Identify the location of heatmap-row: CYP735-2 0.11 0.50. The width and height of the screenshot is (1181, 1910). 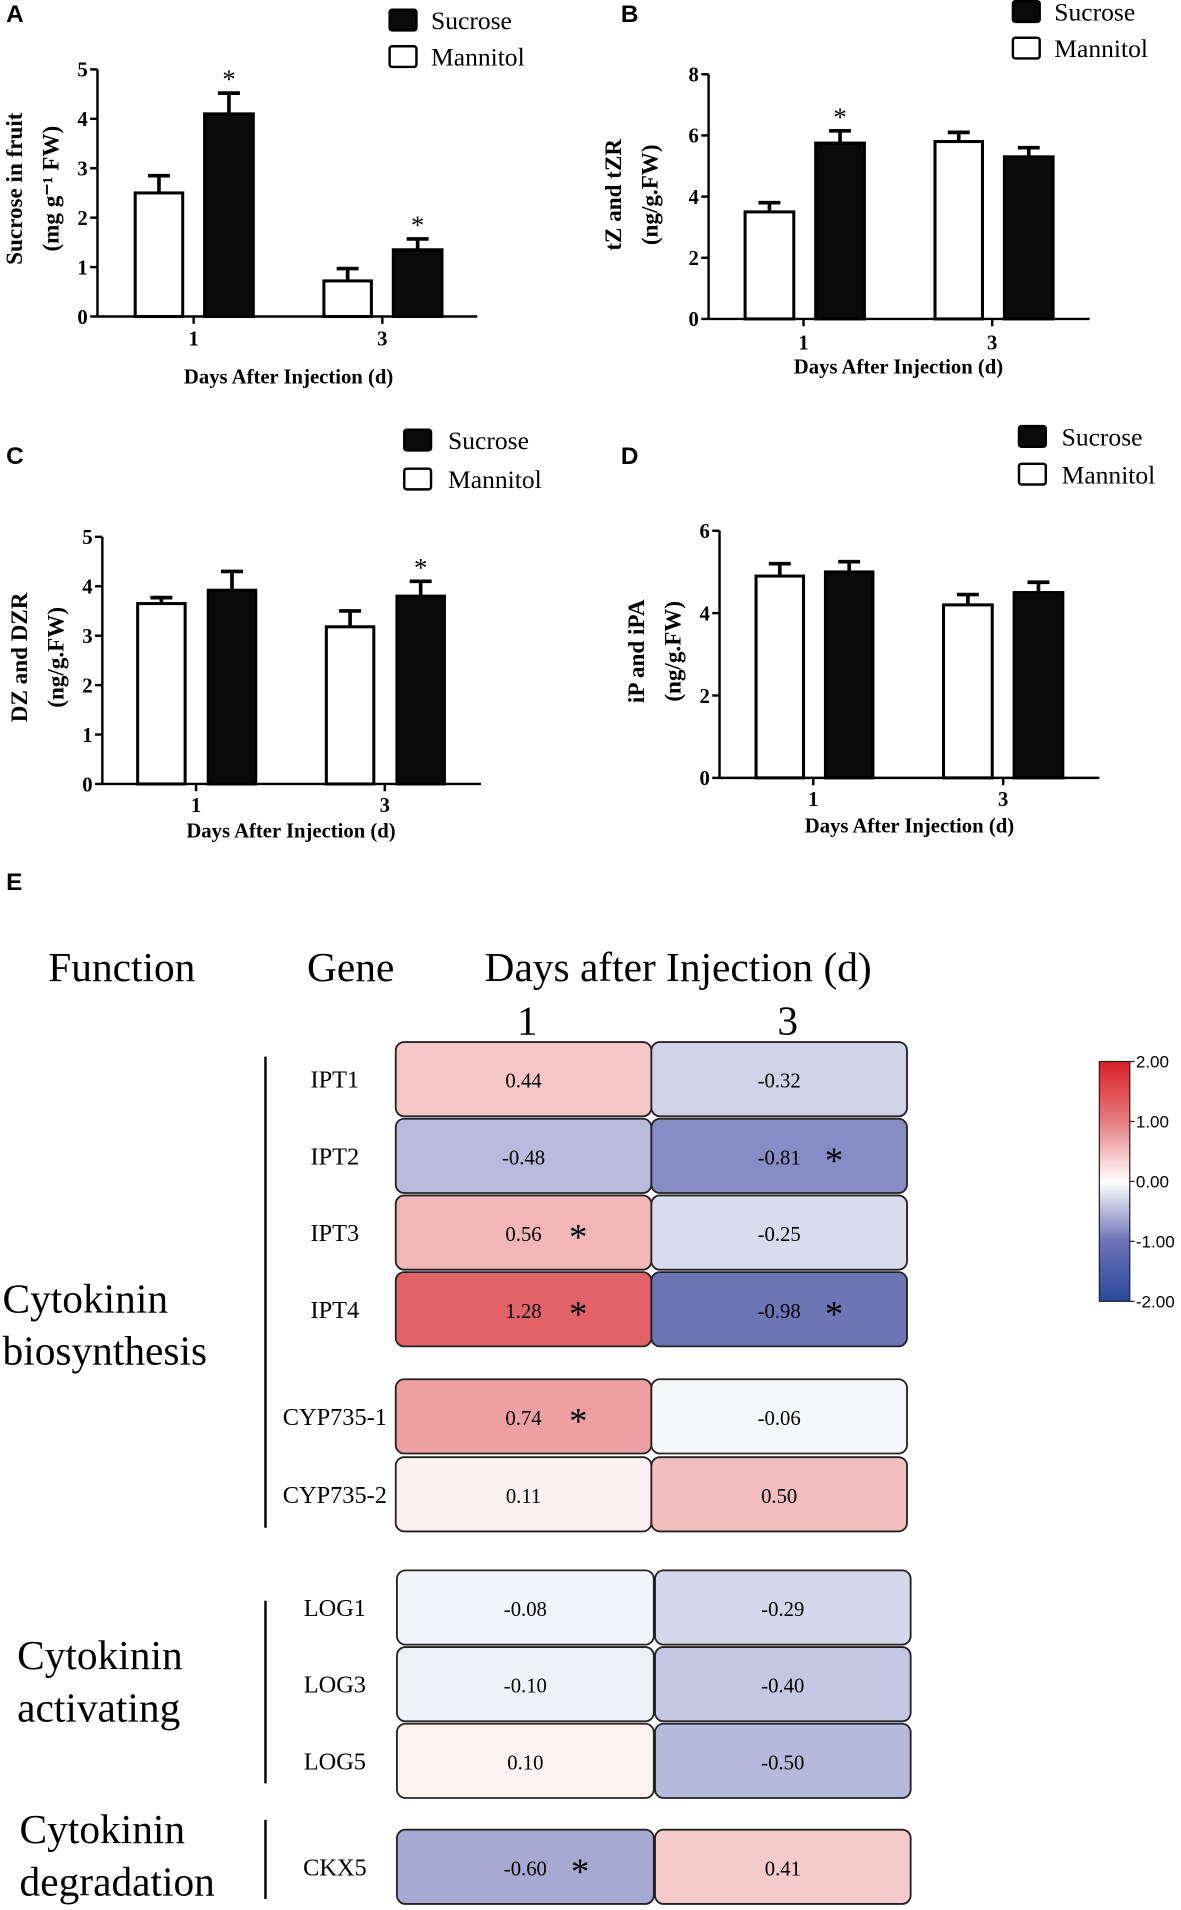
(595, 1494).